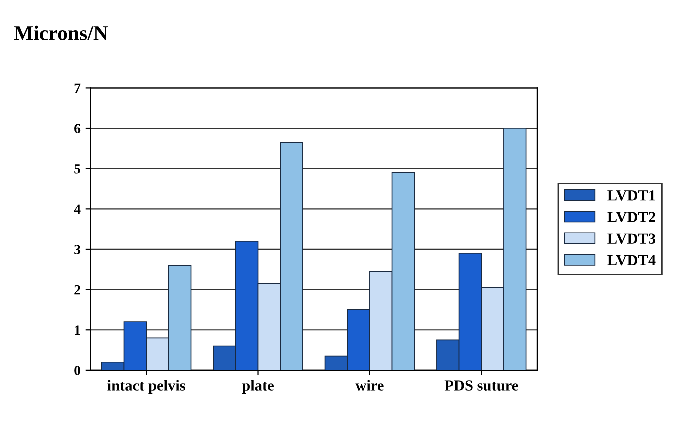  Describe the element at coordinates (77, 330) in the screenshot. I see `y-tick-label: 1` at that location.